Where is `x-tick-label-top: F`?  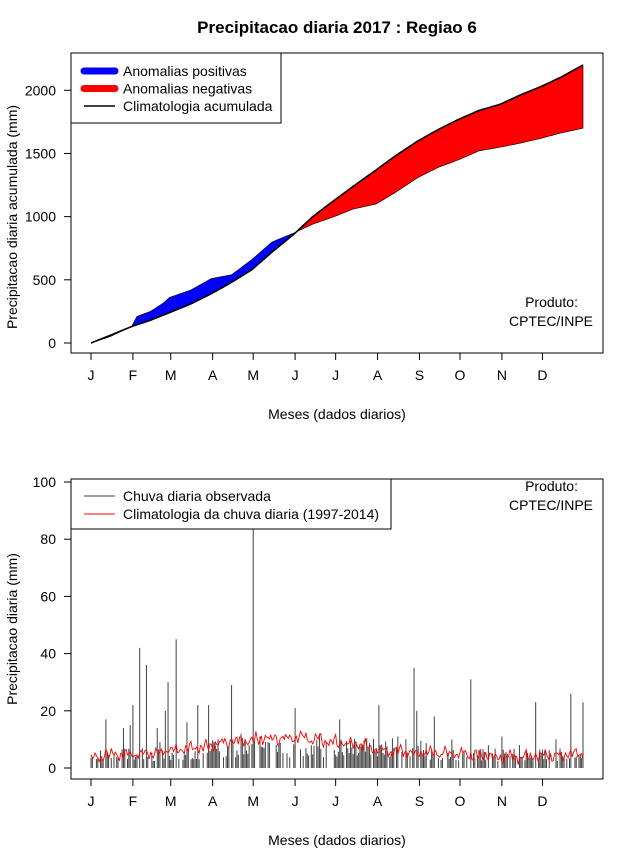 x-tick-label-top: F is located at coordinates (133, 375).